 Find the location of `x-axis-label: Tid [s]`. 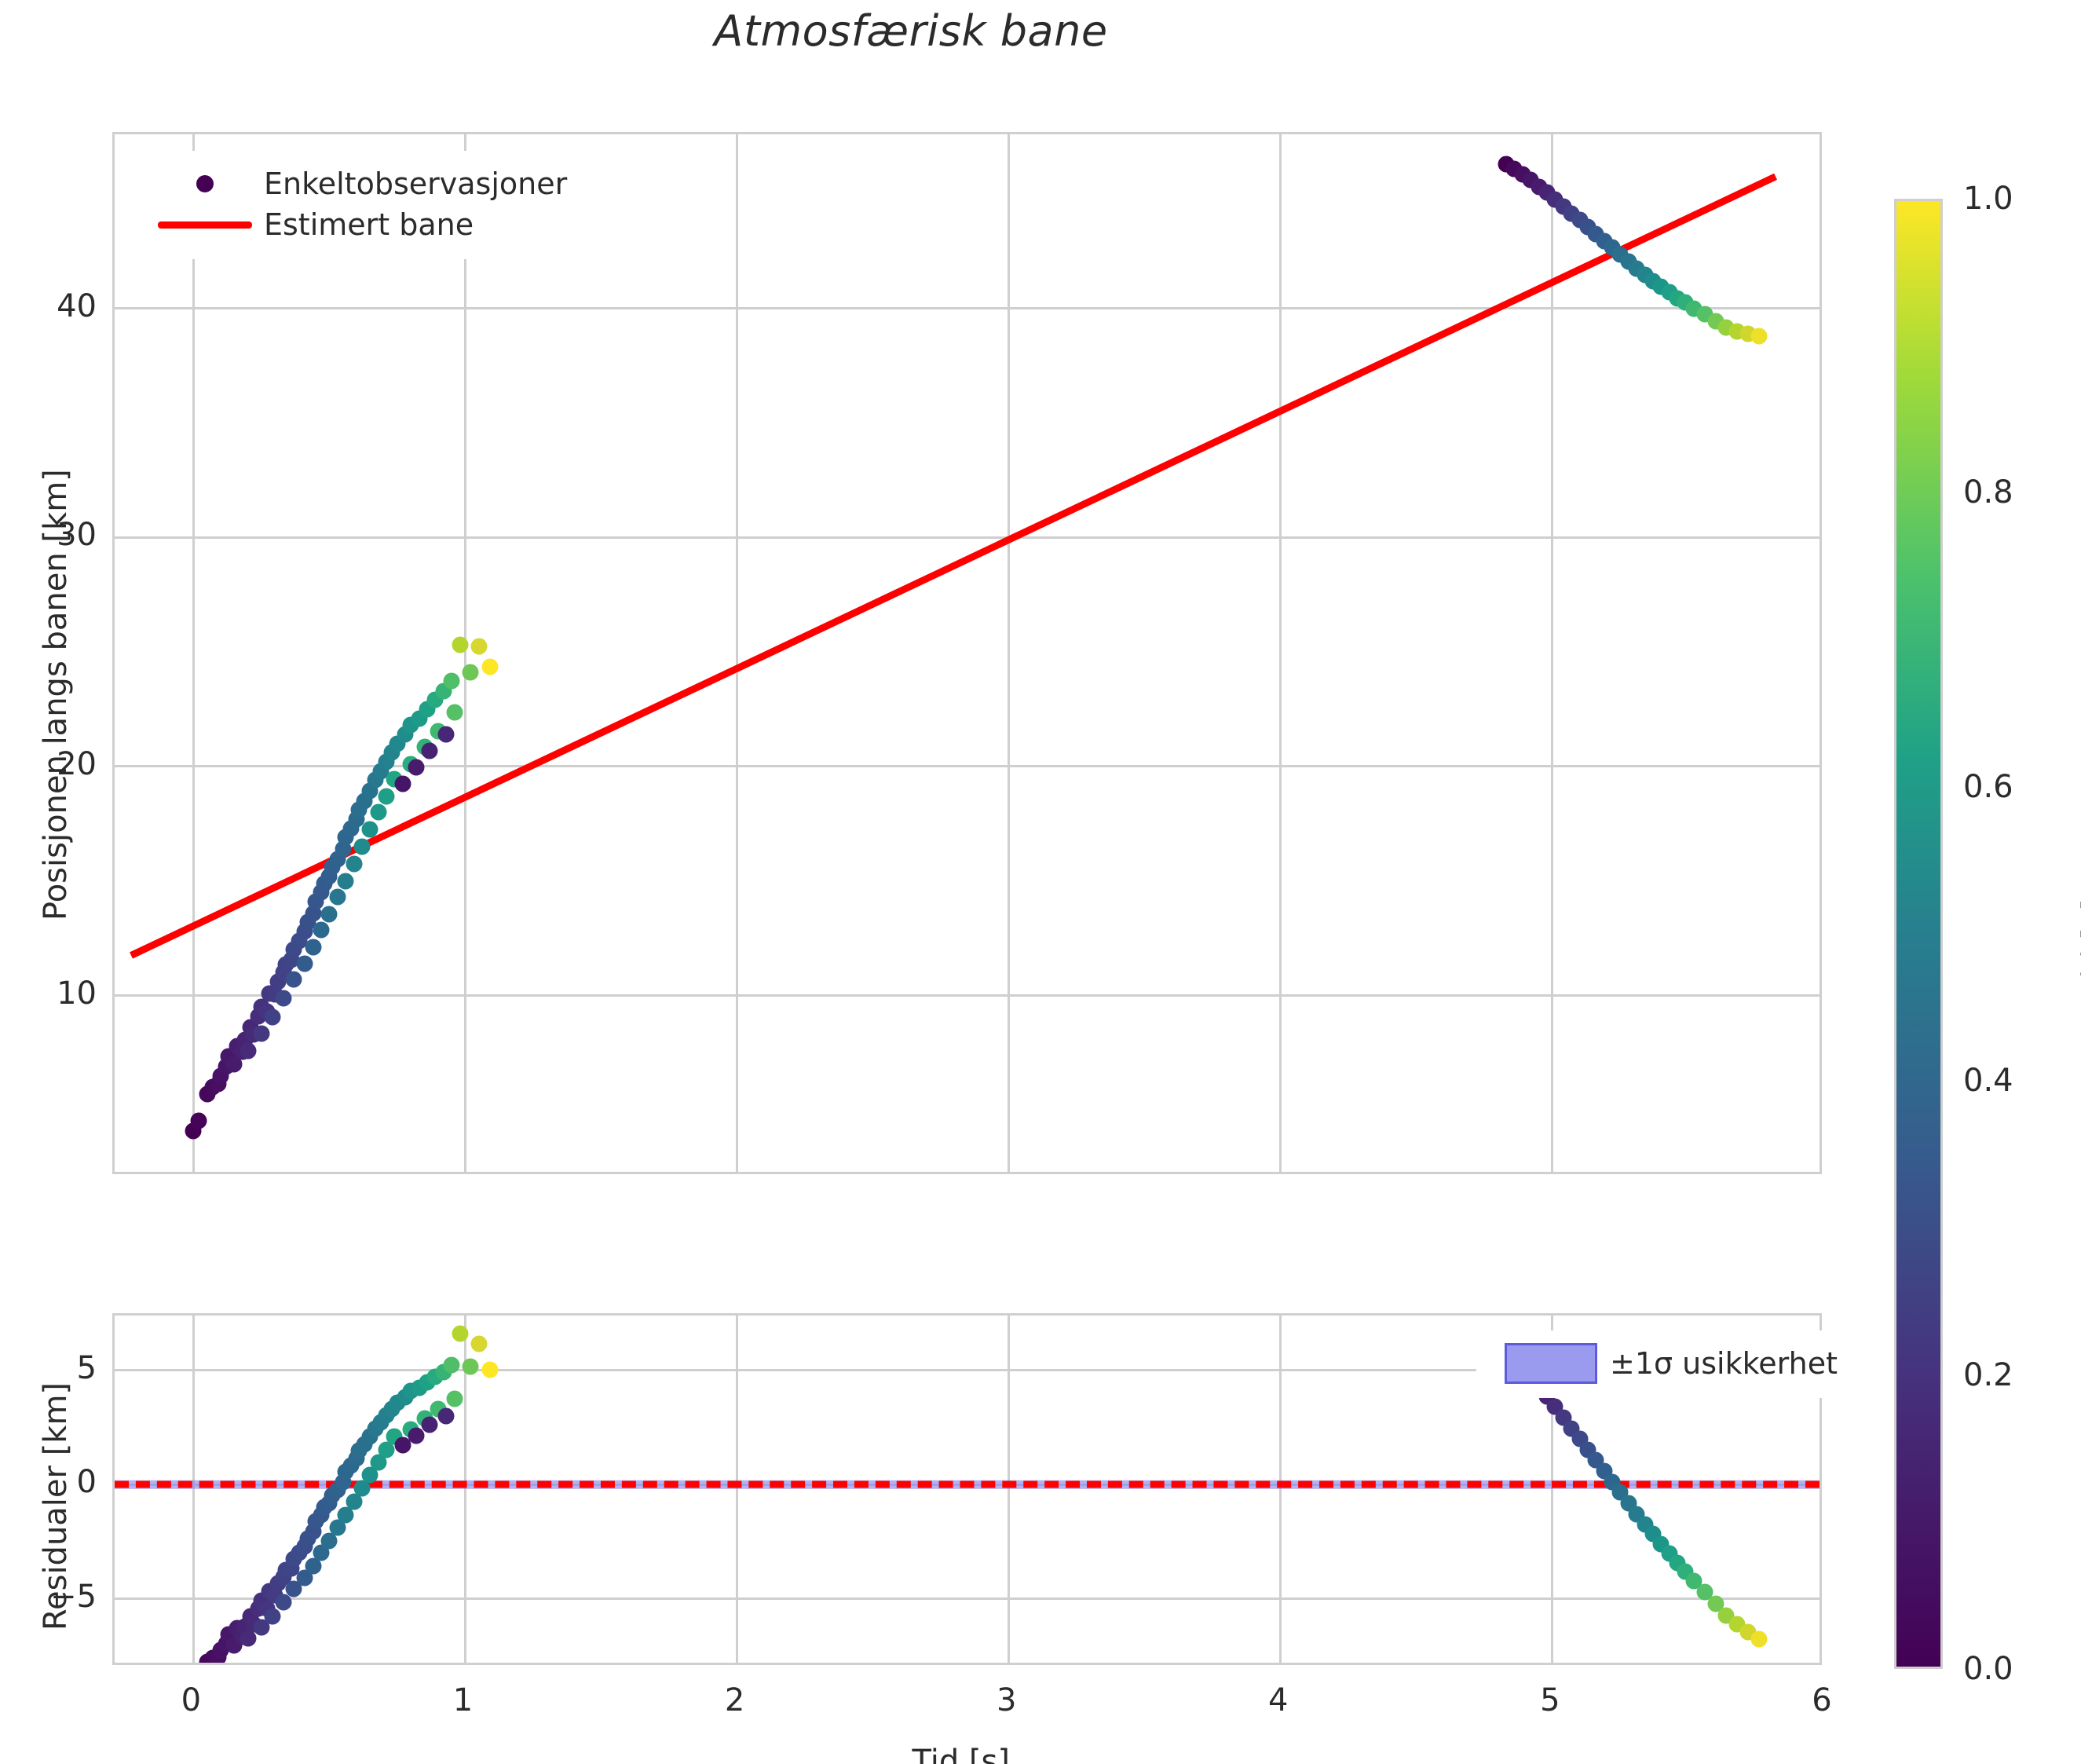

x-axis-label: Tid [s] is located at coordinates (961, 1754).